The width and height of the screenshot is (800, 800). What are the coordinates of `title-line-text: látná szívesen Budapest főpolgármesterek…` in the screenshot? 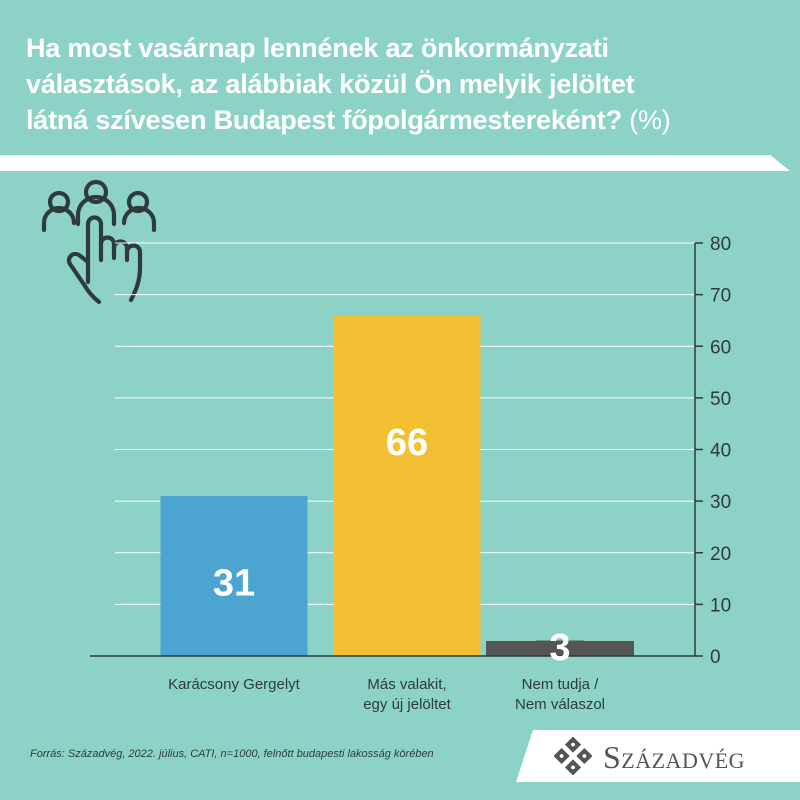 It's located at (324, 120).